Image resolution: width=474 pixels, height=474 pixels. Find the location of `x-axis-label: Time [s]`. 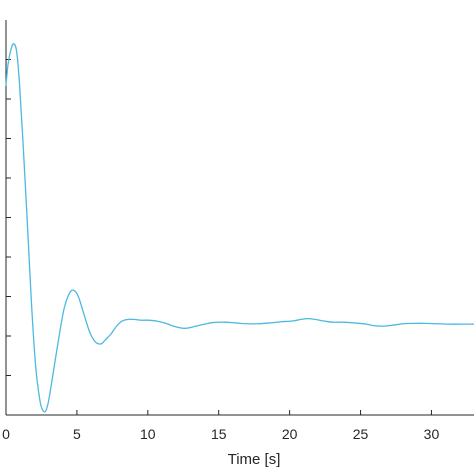

x-axis-label: Time [s] is located at coordinates (254, 459).